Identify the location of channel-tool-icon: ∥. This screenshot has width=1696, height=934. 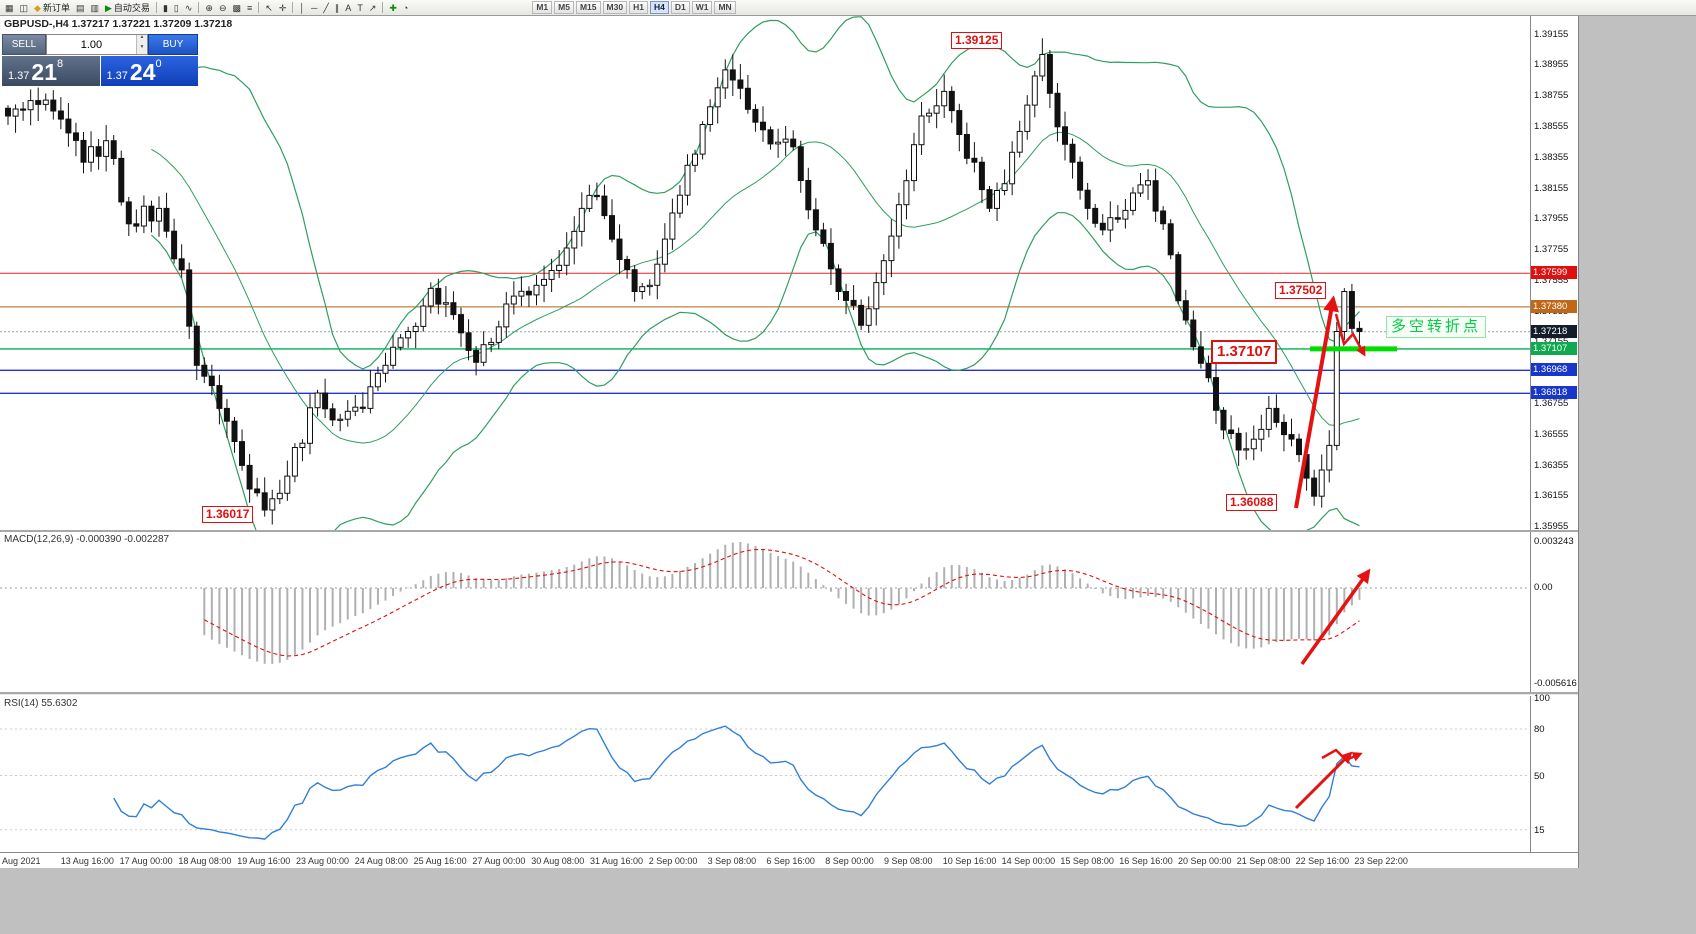
(337, 7).